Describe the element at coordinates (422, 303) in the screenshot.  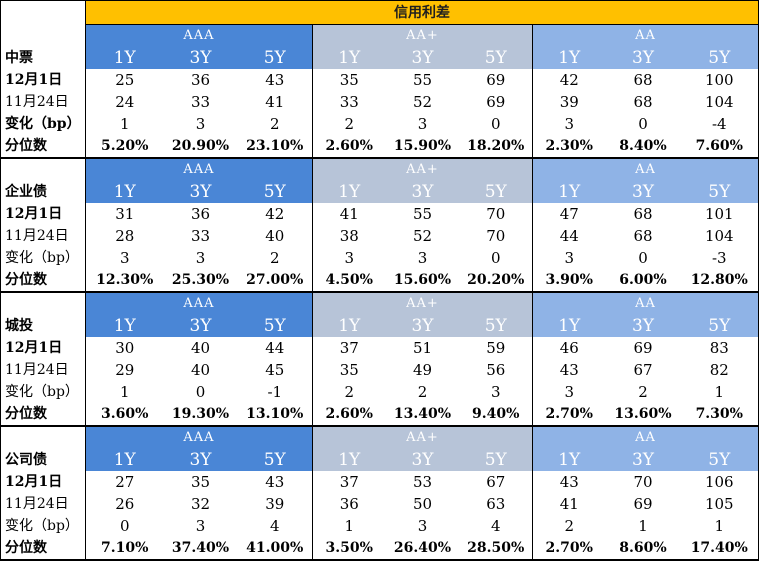
I see `rating-group-header: AA+` at that location.